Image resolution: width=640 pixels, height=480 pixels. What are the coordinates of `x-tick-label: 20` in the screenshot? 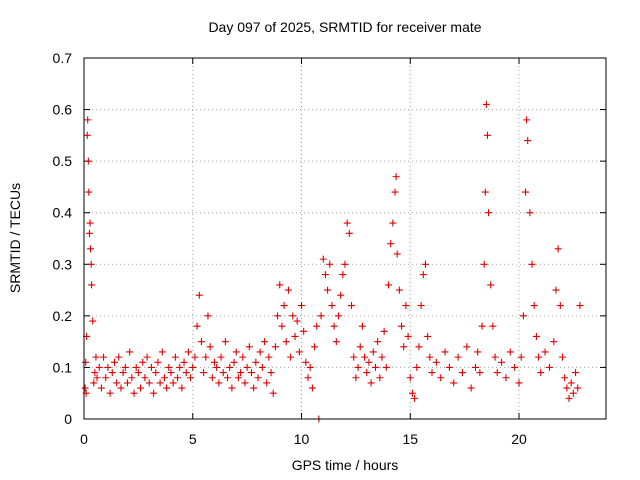 It's located at (519, 439).